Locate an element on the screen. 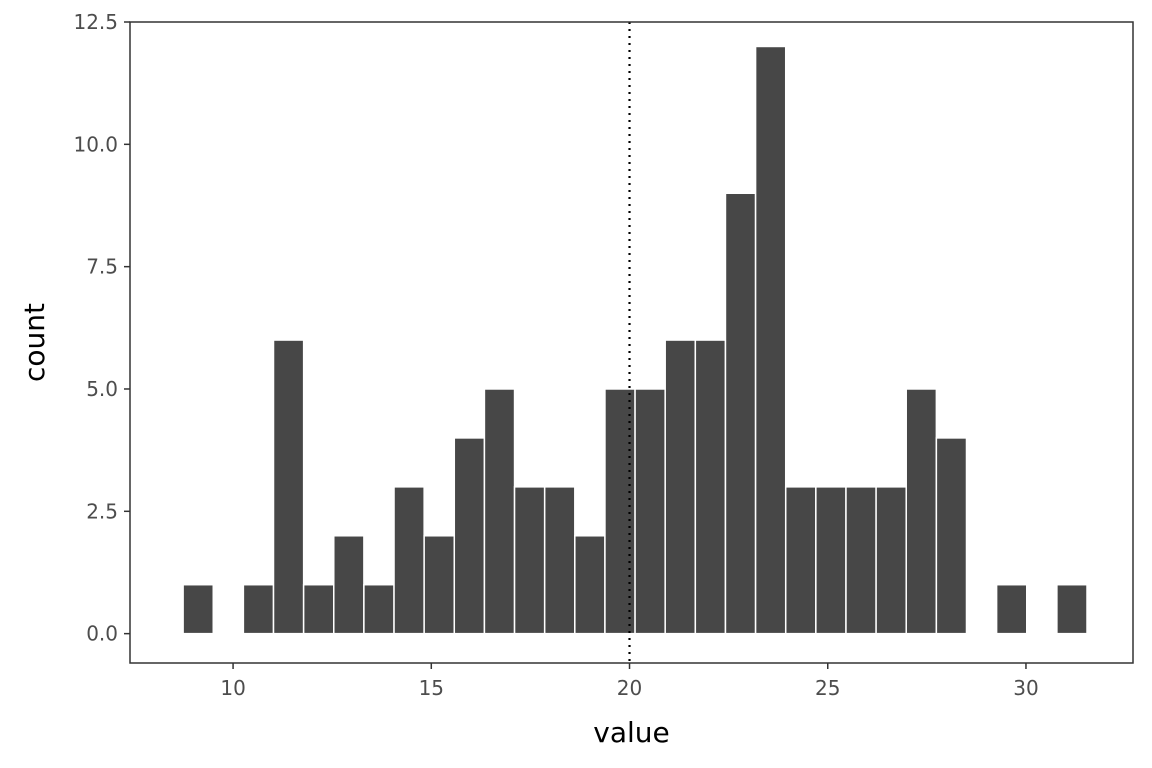 This screenshot has width=1152, height=768. x-axis: 10 15 20 25 30 is located at coordinates (629, 681).